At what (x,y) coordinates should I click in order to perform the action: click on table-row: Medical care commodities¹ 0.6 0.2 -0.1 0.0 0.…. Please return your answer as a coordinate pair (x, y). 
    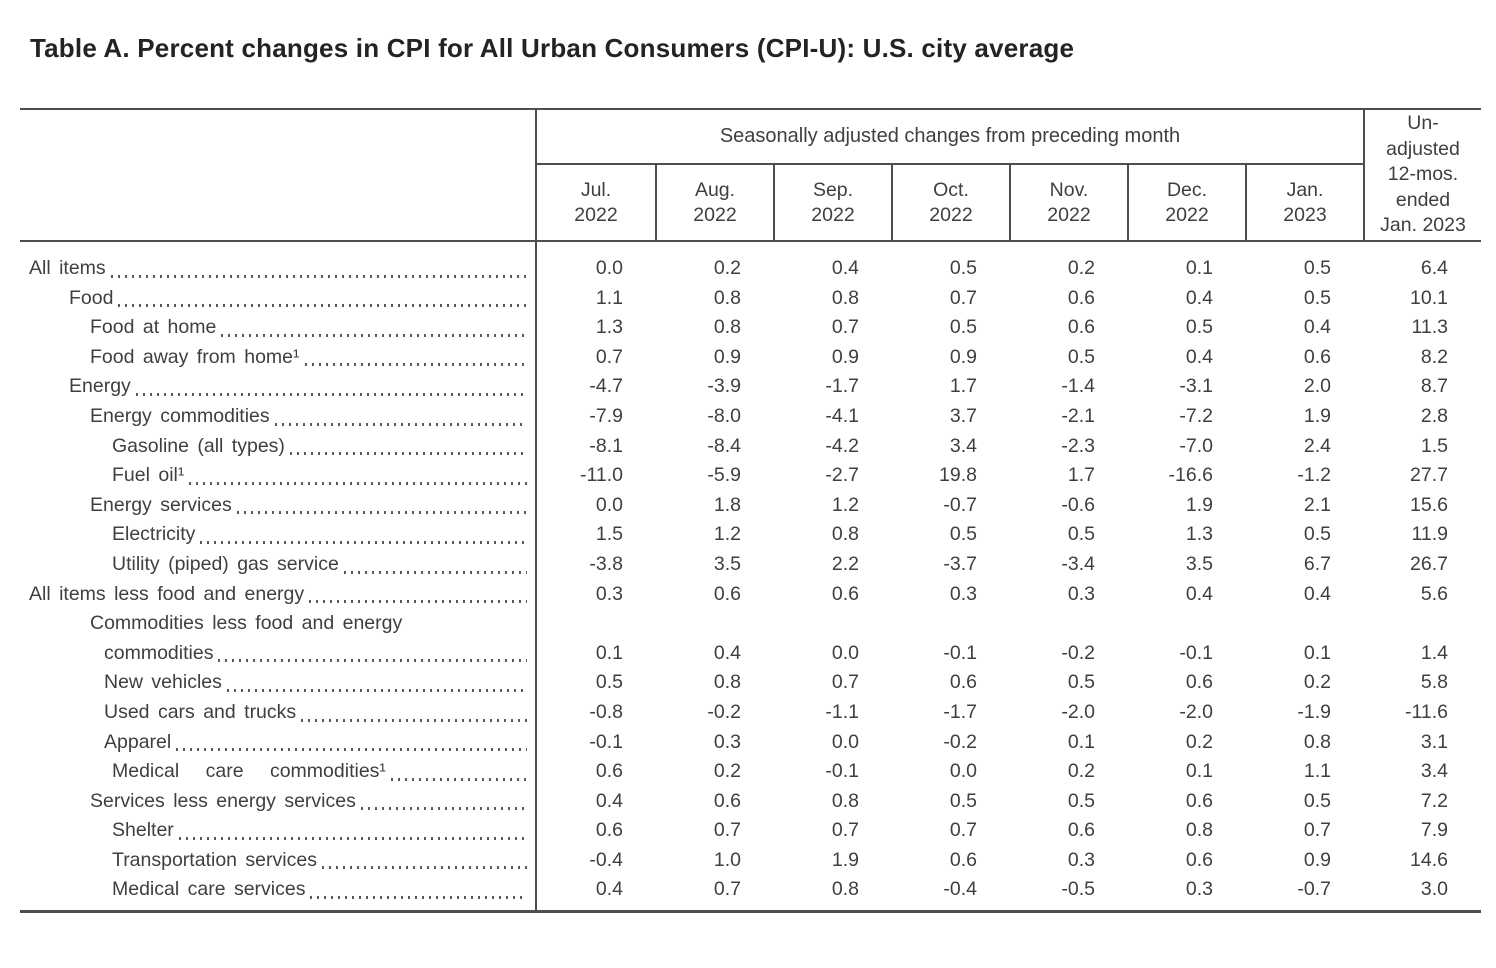
    Looking at the image, I should click on (750, 772).